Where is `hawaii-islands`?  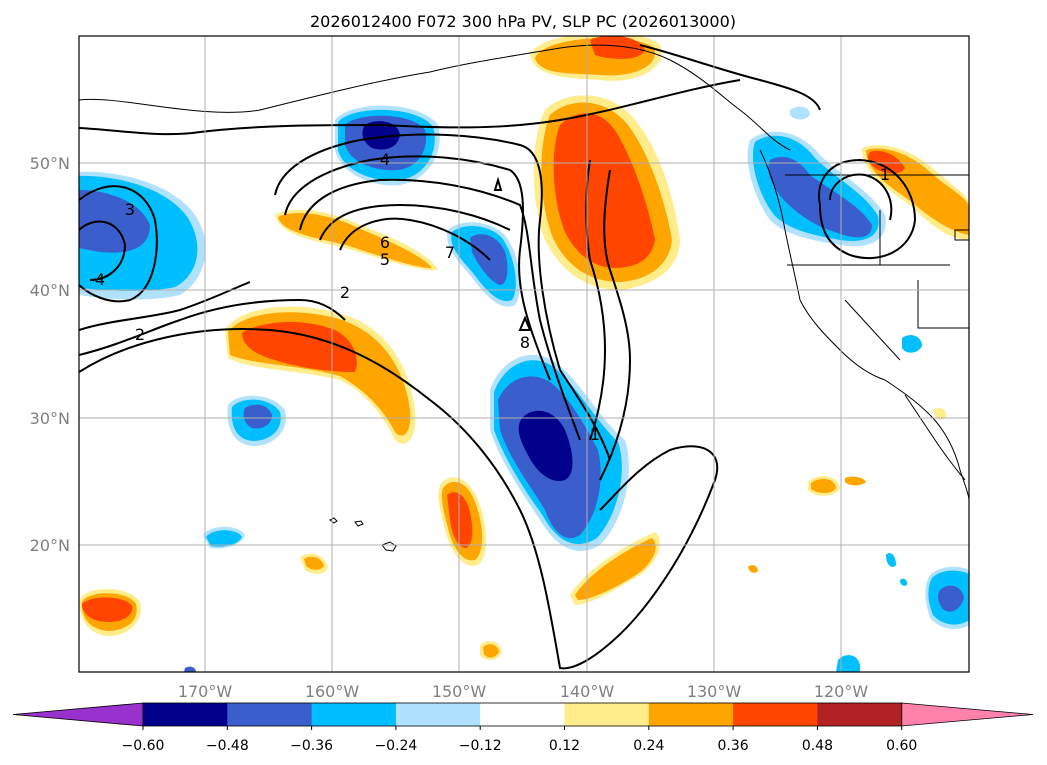
hawaii-islands is located at coordinates (363, 534).